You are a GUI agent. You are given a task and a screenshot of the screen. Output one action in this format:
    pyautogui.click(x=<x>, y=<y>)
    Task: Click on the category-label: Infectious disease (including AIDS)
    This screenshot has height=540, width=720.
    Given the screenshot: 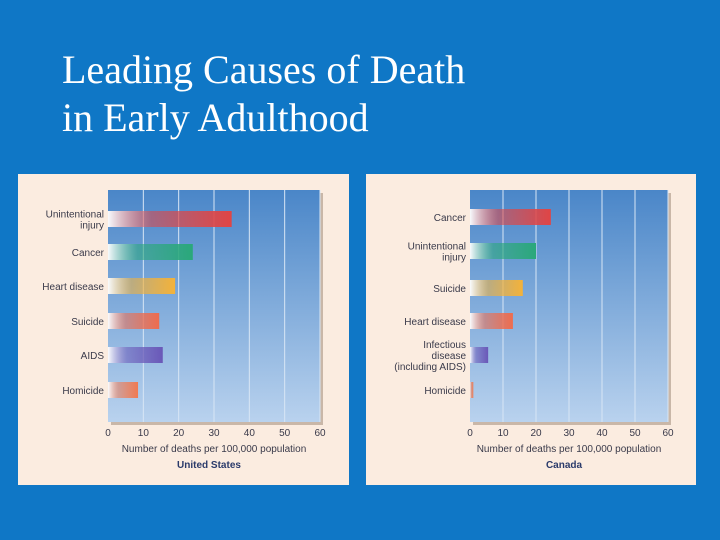 What is the action you would take?
    pyautogui.click(x=430, y=356)
    